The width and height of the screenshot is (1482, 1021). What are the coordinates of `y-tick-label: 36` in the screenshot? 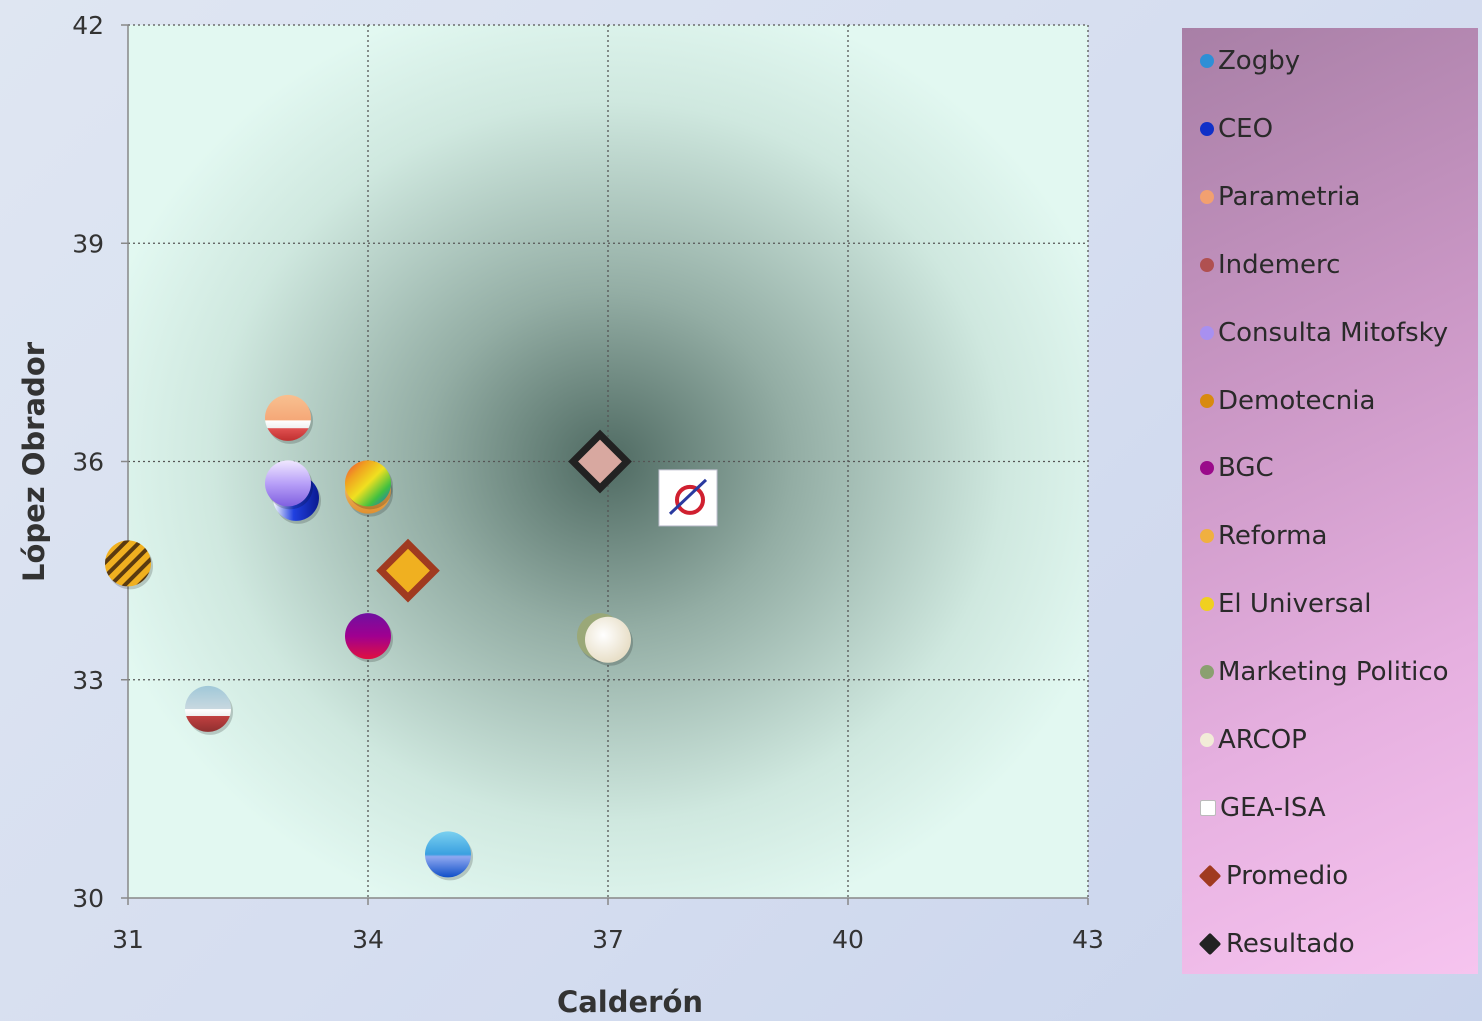 It's located at (88, 462).